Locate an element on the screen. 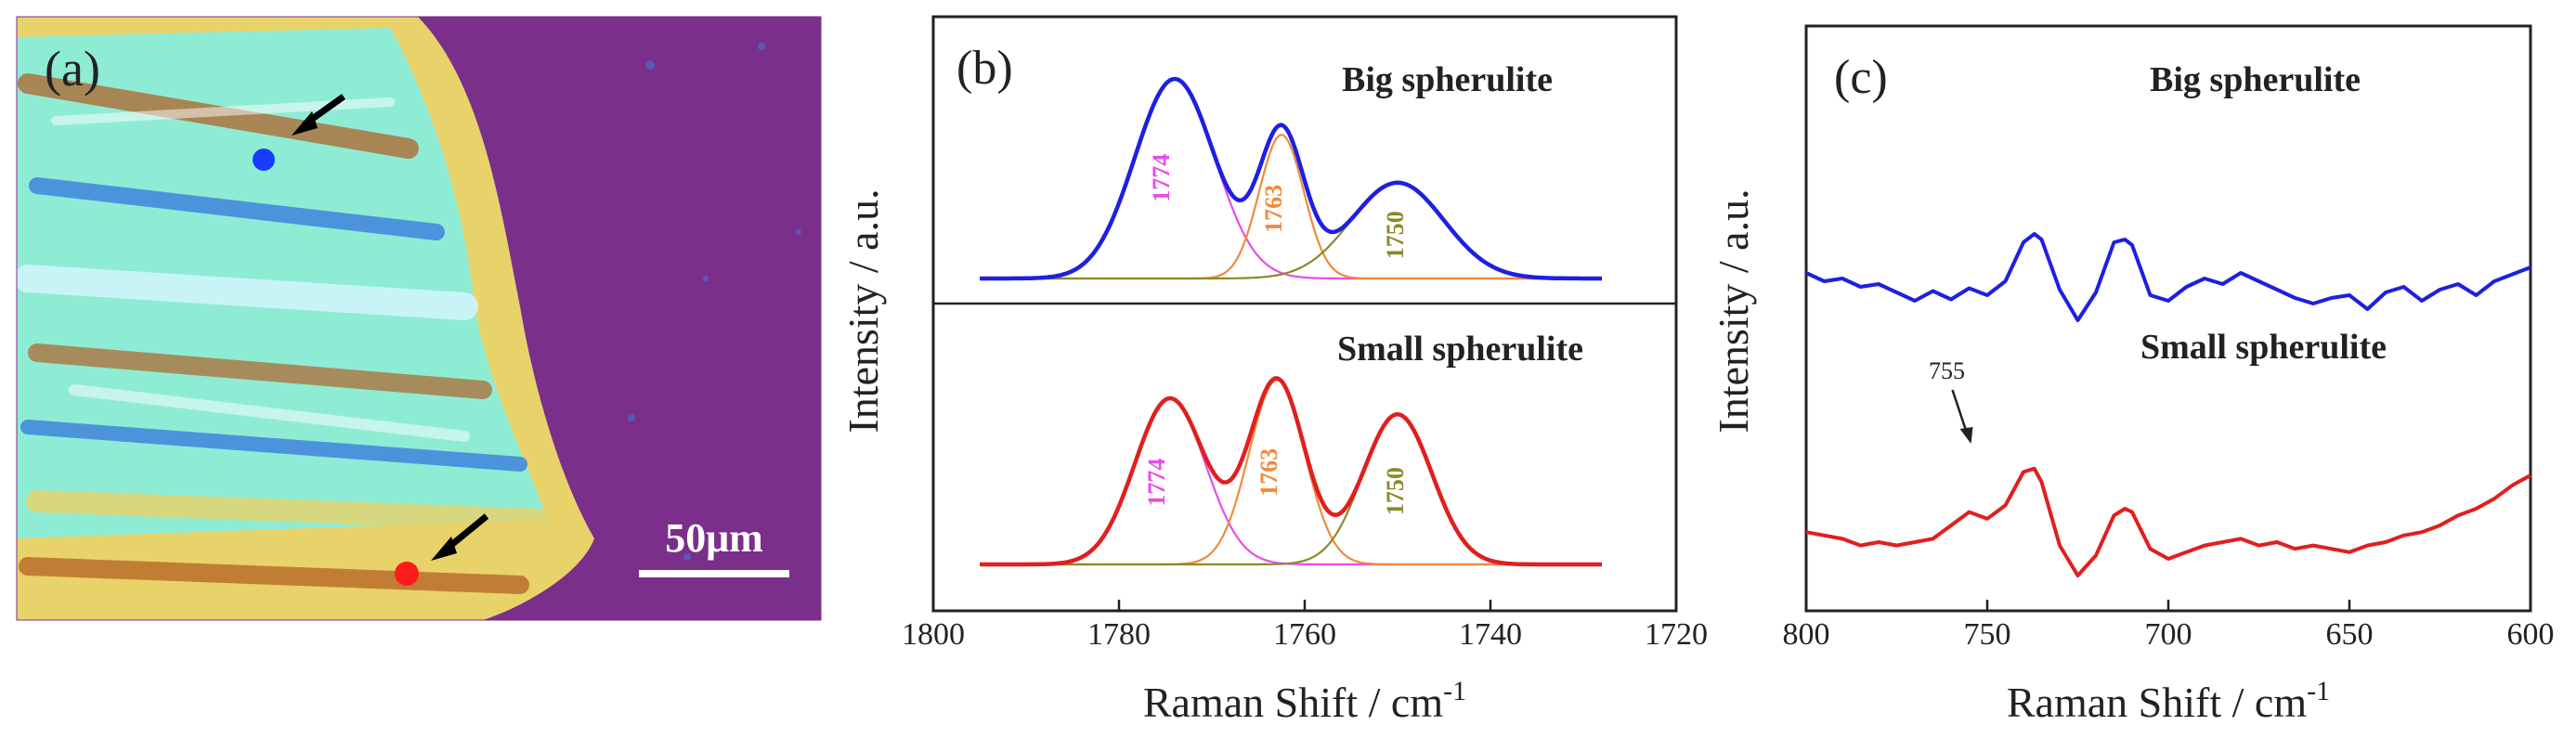 The width and height of the screenshot is (2576, 751). c-xtick-label: 650 is located at coordinates (2350, 634).